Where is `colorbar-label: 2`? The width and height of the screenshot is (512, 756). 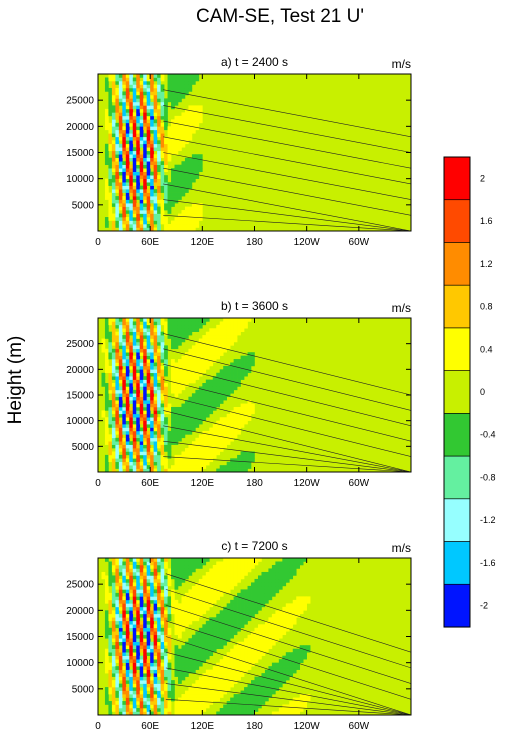
colorbar-label: 2 is located at coordinates (482, 178).